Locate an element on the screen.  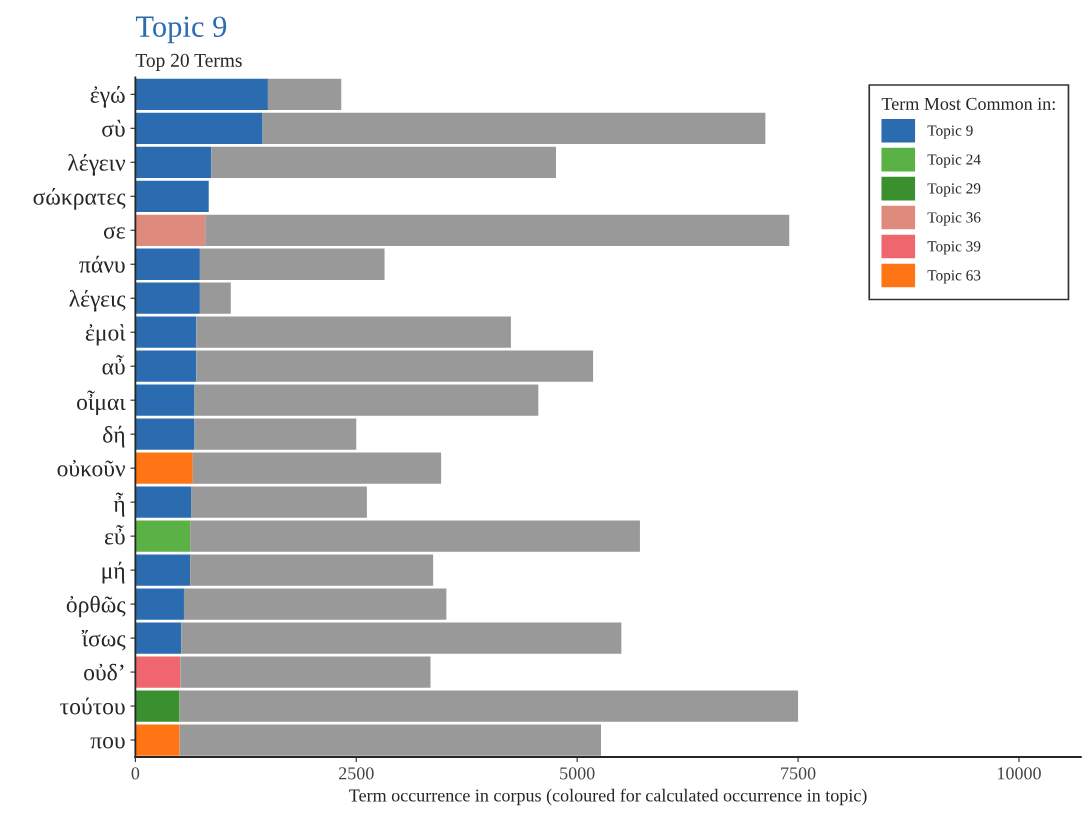
legend-label: Topic 24 is located at coordinates (954, 161).